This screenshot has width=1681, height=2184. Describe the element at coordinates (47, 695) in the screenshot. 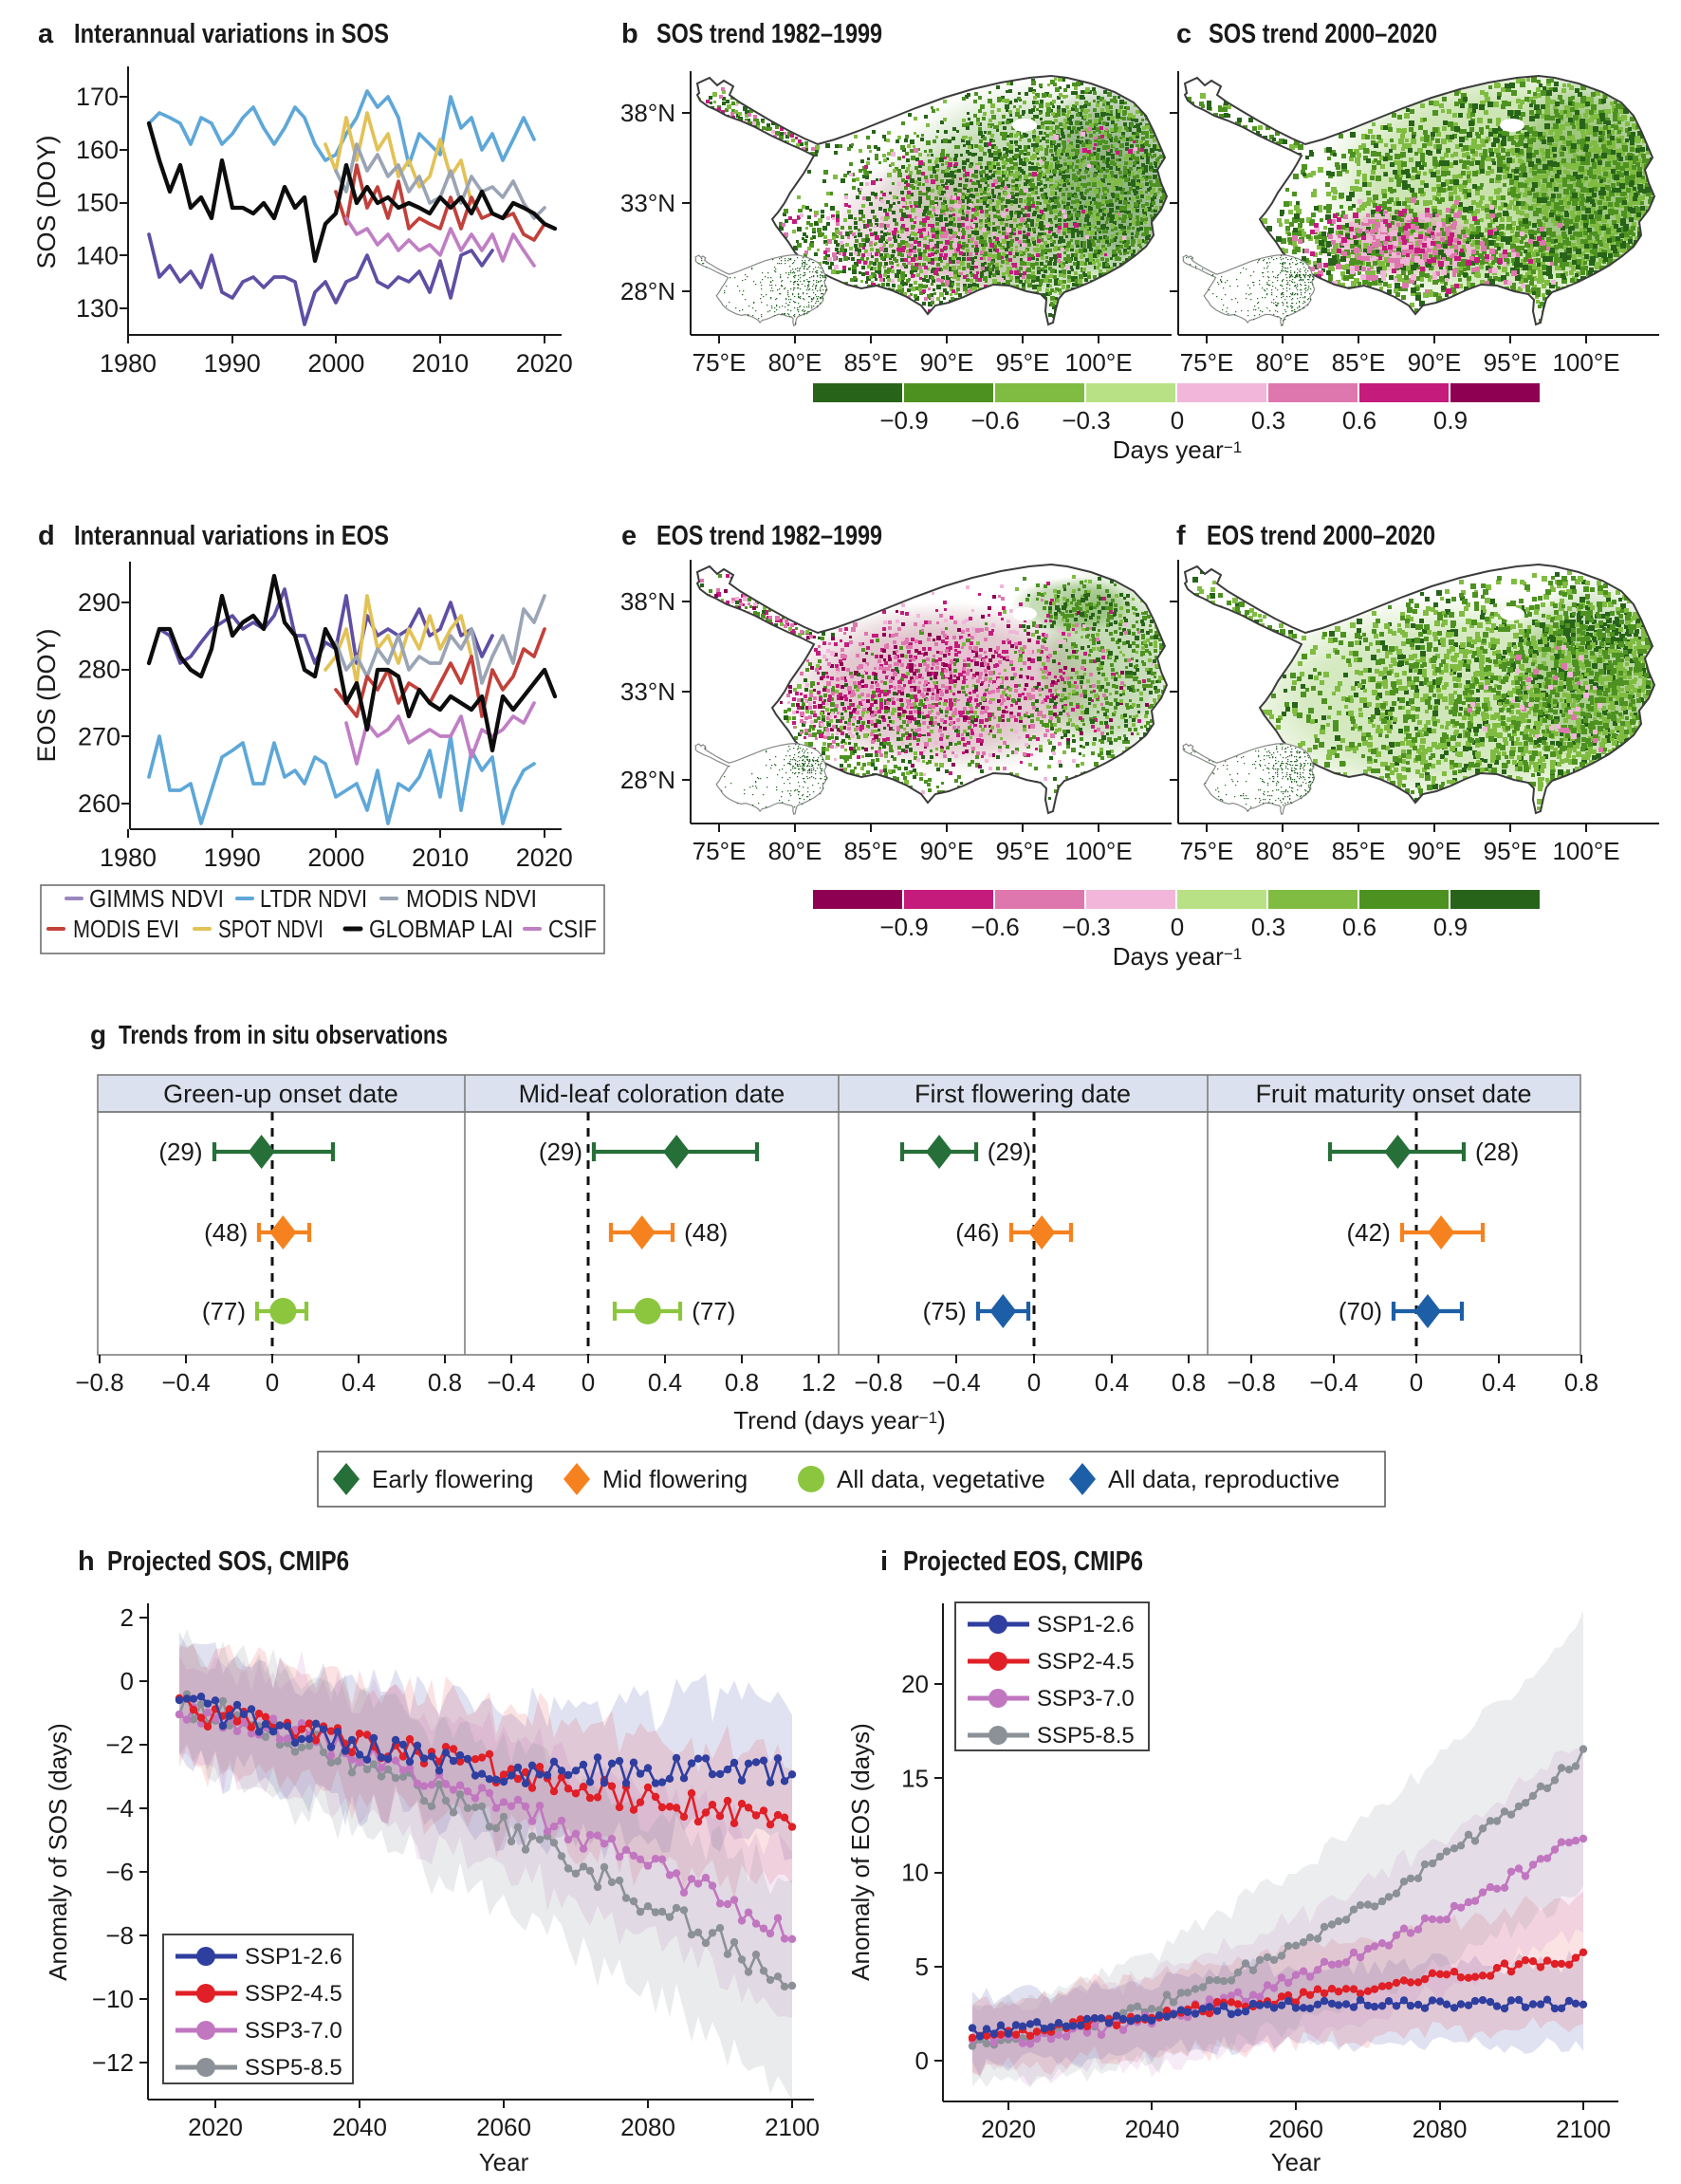

I see `svg-text: EOS (DOY)` at that location.